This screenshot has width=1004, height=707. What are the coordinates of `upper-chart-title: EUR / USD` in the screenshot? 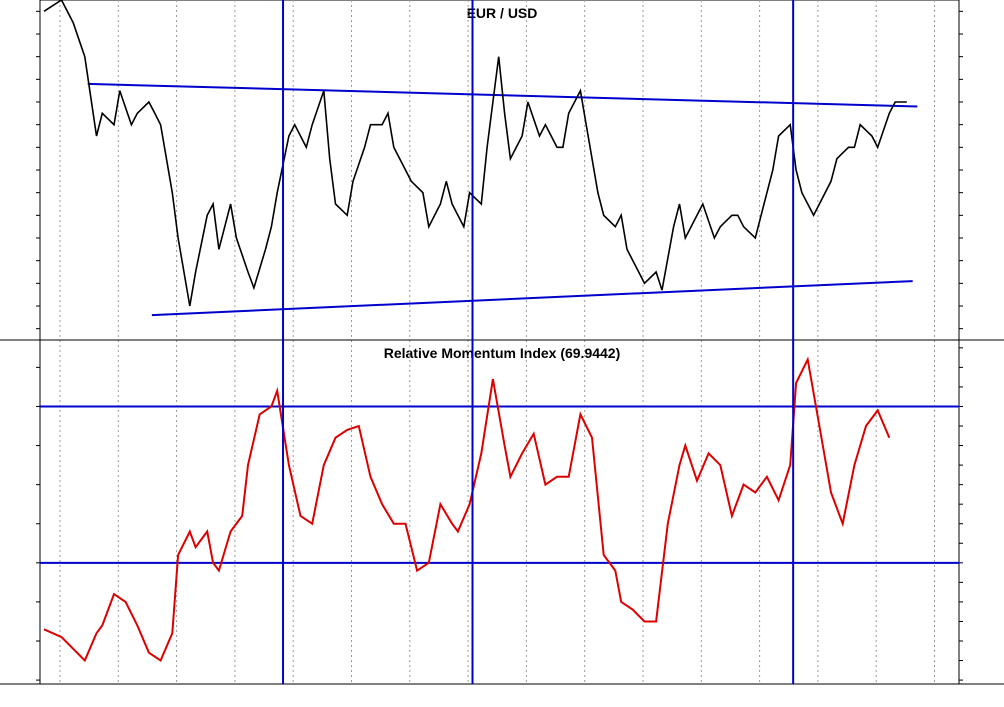 It's located at (502, 13).